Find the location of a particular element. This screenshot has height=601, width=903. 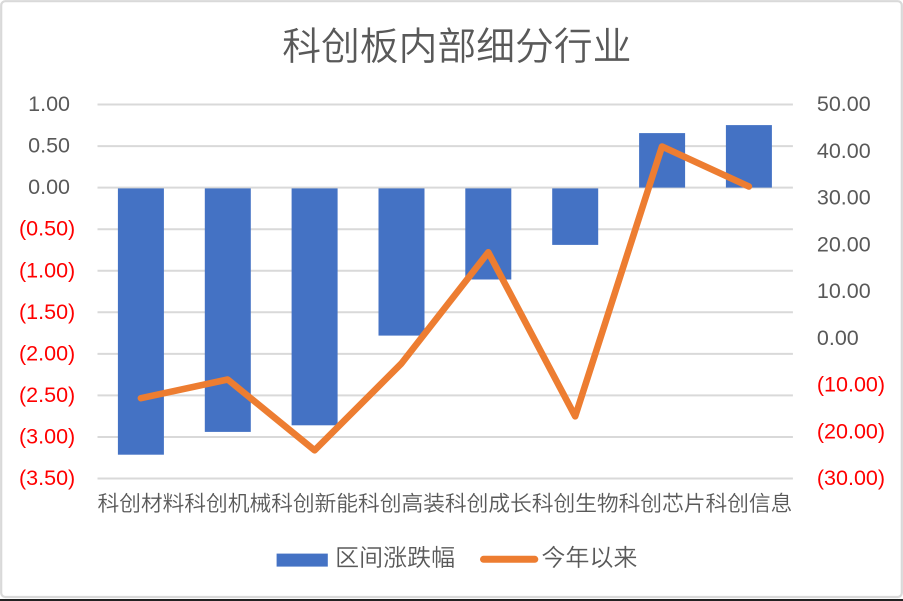

svg-text: 40.00 is located at coordinates (844, 151).